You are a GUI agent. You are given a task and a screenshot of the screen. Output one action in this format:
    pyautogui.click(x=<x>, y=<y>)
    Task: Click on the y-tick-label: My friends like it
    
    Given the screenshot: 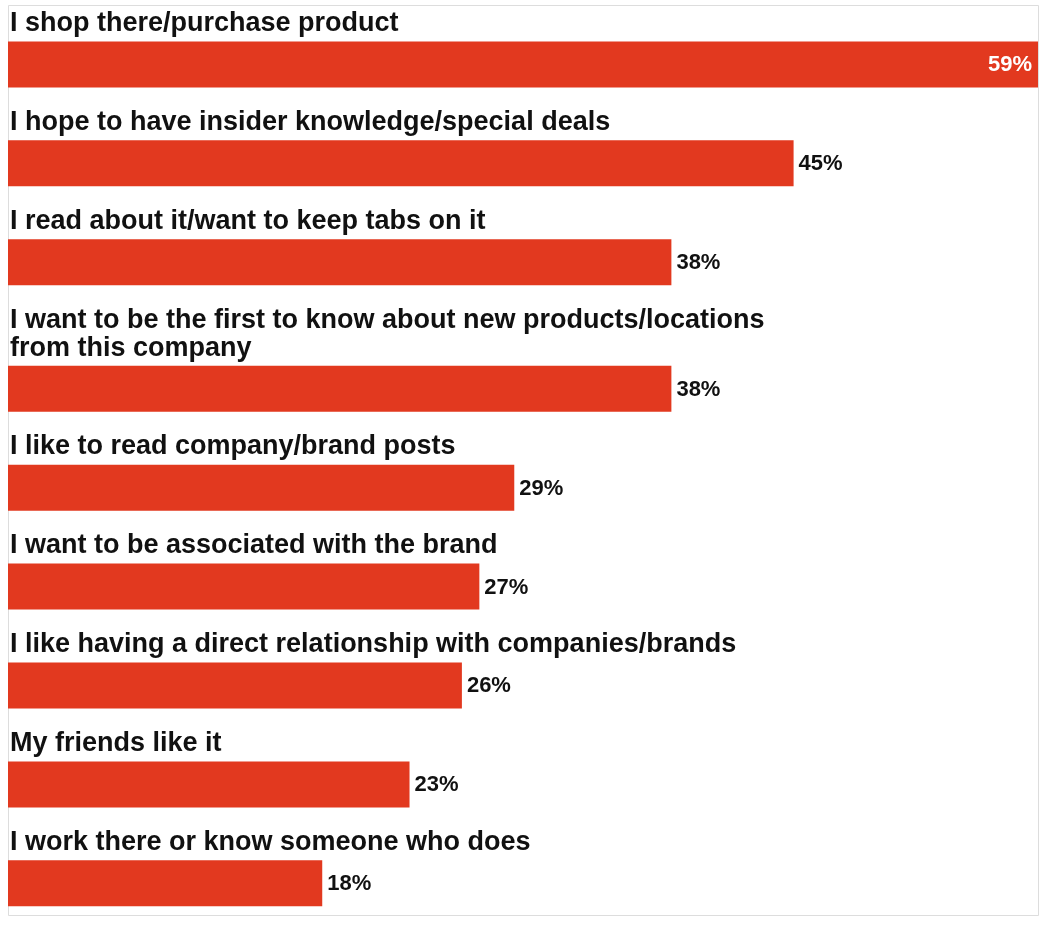 What is the action you would take?
    pyautogui.click(x=116, y=742)
    